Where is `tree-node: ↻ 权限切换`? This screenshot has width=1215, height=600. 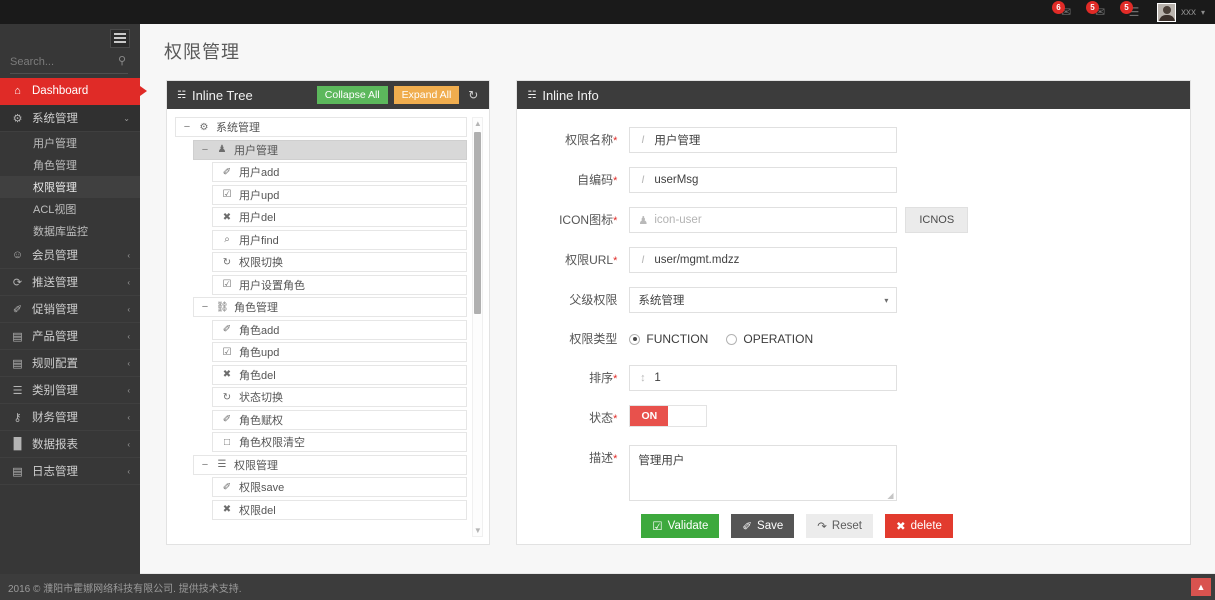
tree-node: ↻ 权限切换 is located at coordinates (339, 262).